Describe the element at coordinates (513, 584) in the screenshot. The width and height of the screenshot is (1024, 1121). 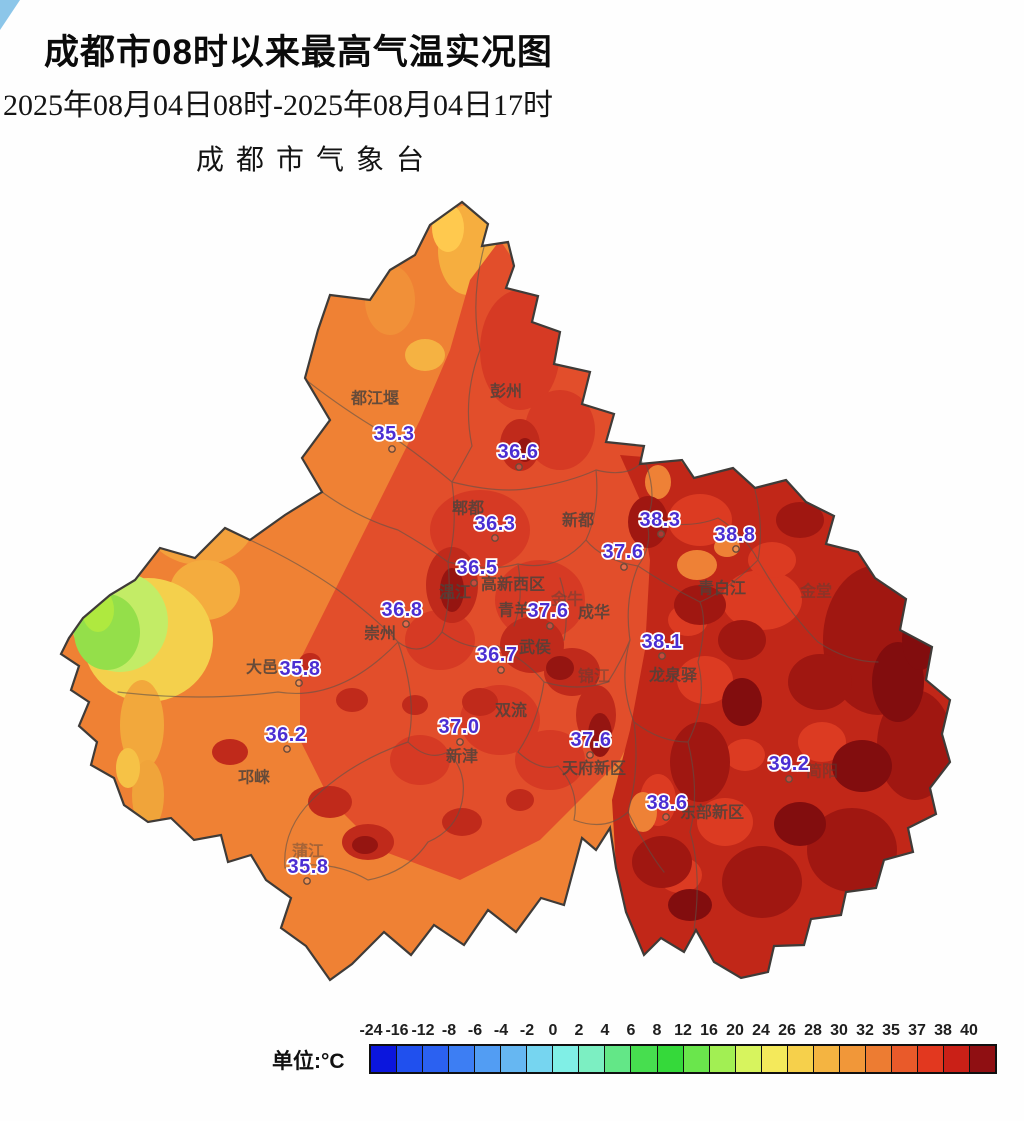
I see `district-label: 高新西区` at that location.